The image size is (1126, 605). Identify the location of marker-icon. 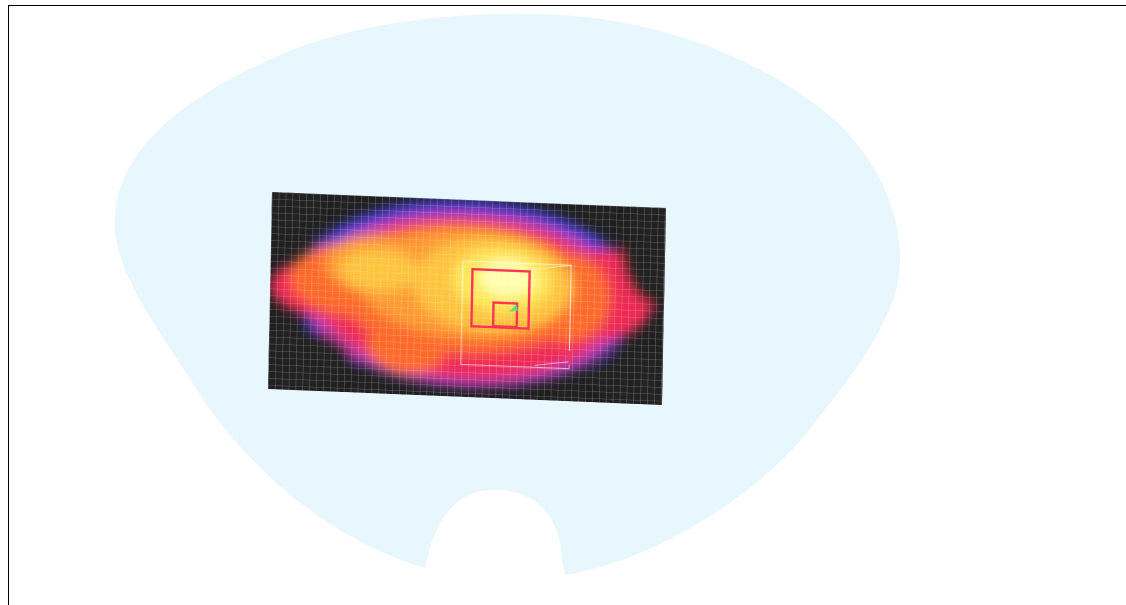
(514, 308).